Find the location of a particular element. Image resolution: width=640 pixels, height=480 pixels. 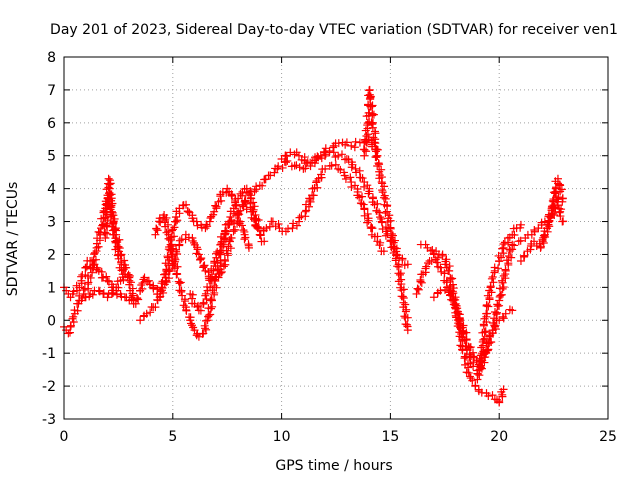

x-tick-label: 25 is located at coordinates (608, 437).